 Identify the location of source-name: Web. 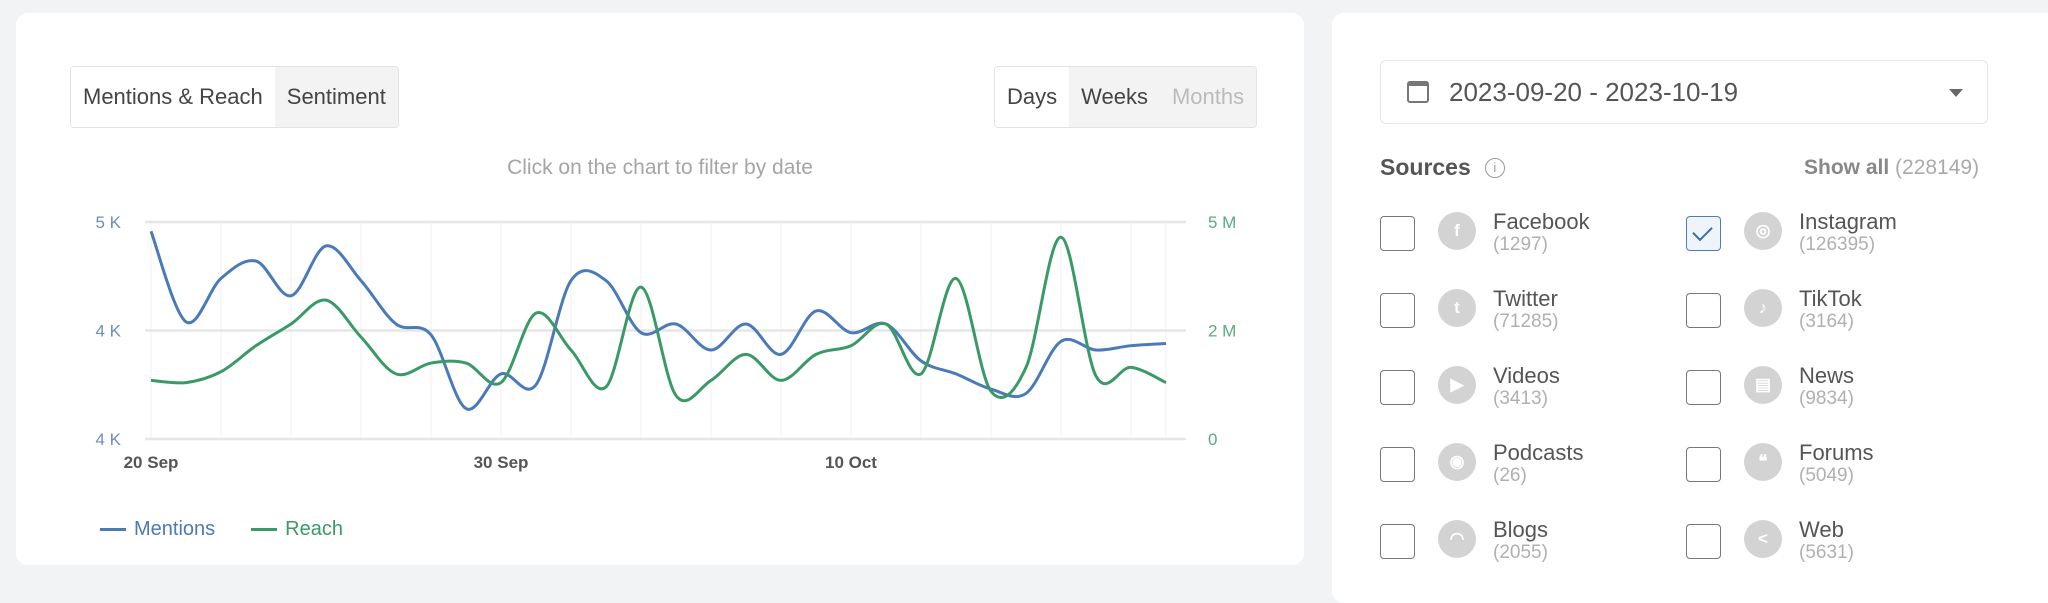
(1821, 529).